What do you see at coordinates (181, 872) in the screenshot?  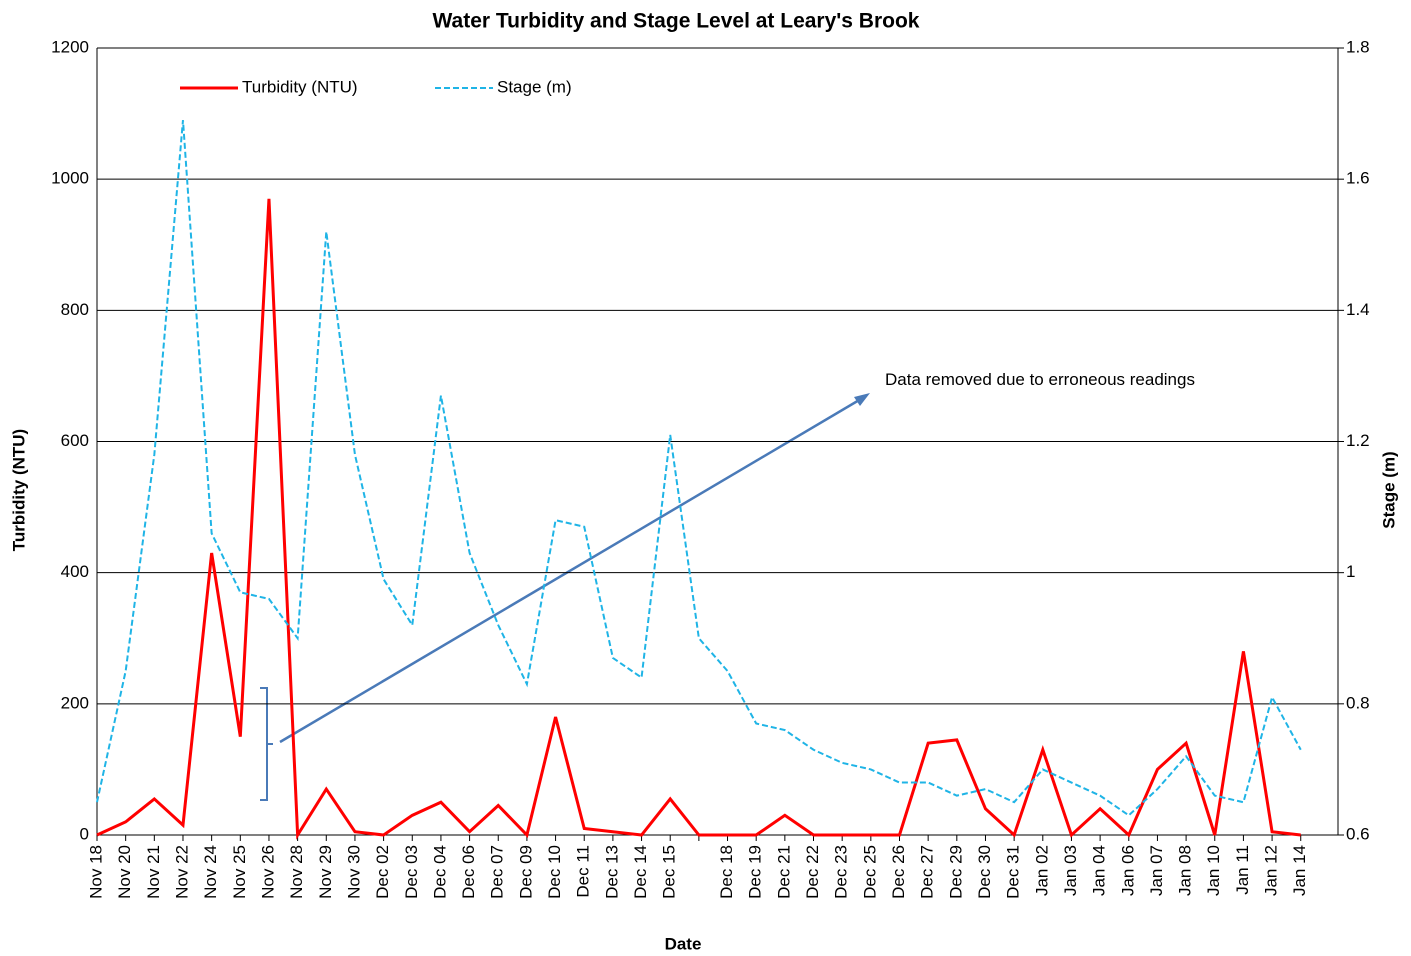 I see `x-tick-label: Nov 22` at bounding box center [181, 872].